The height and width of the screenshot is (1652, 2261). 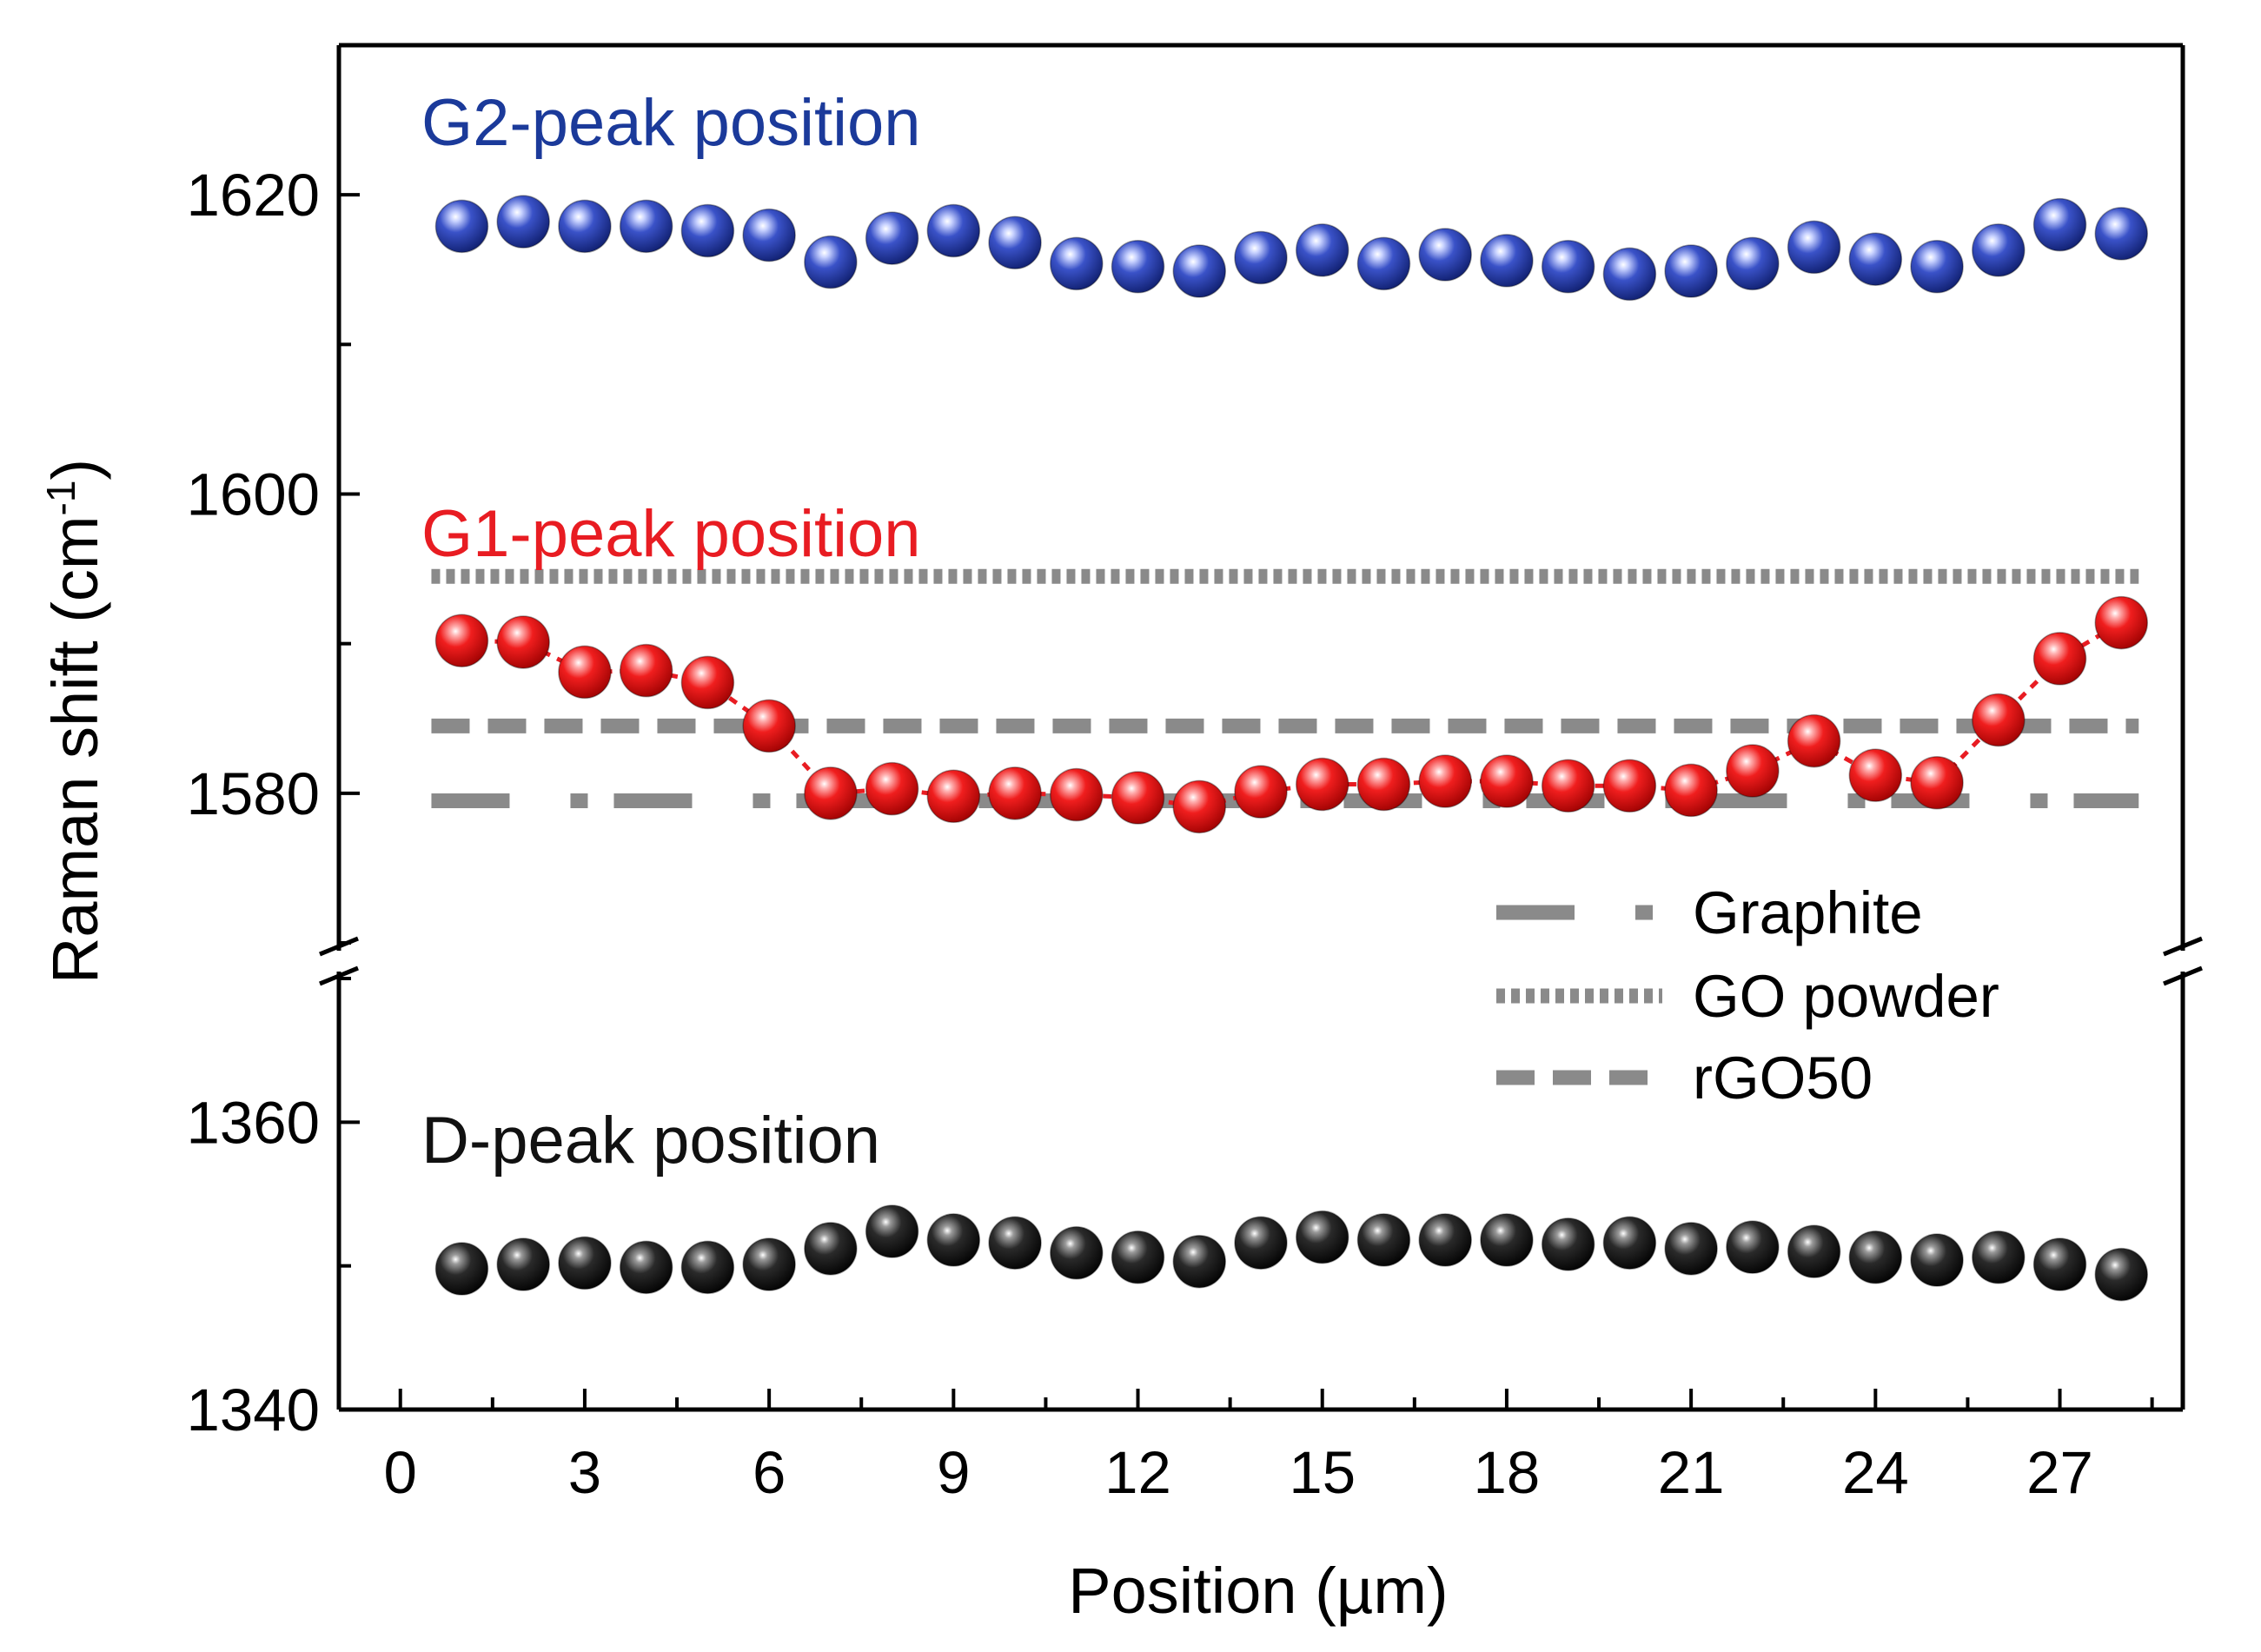 I want to click on y-axis-title-close: ), so click(x=75, y=470).